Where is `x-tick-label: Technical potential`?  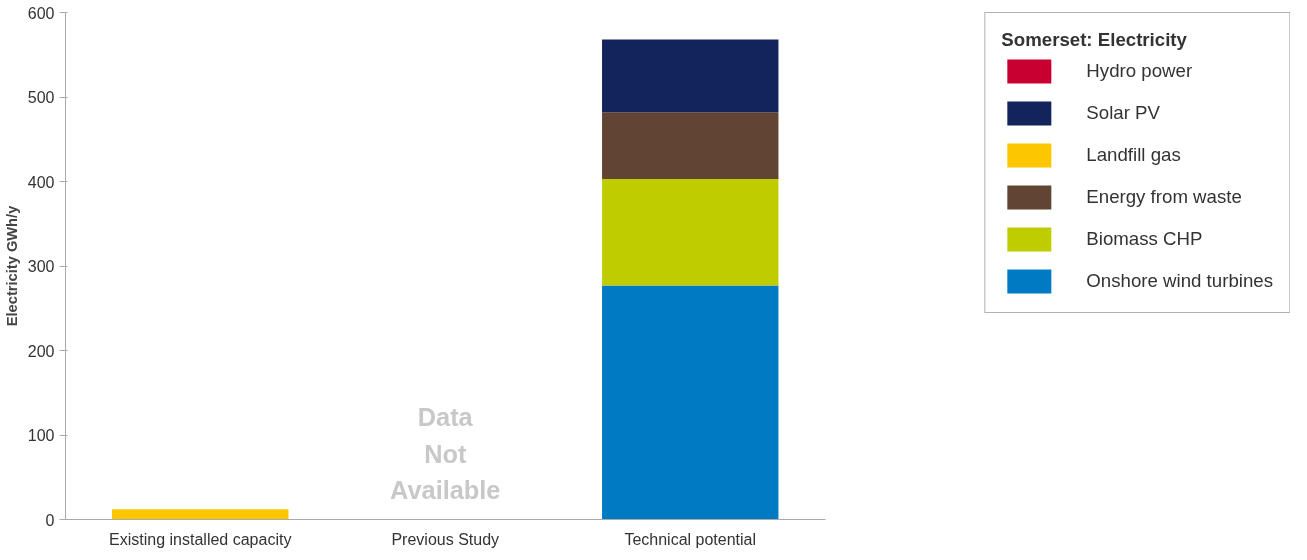
x-tick-label: Technical potential is located at coordinates (690, 539).